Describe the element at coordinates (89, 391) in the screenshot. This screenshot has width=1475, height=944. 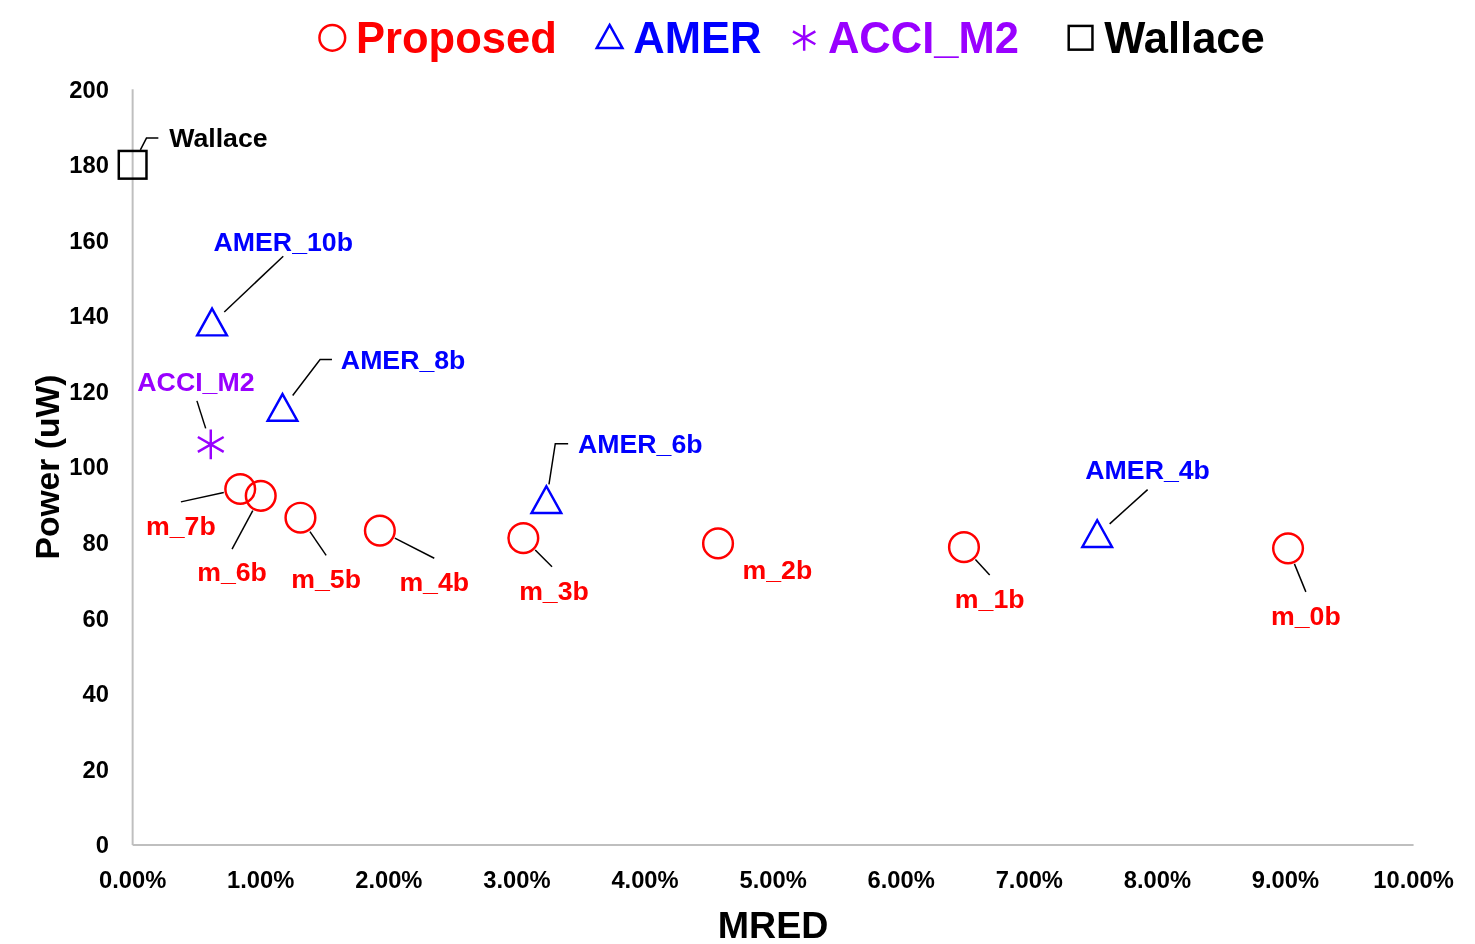
I see `y-tick-label: 120` at that location.